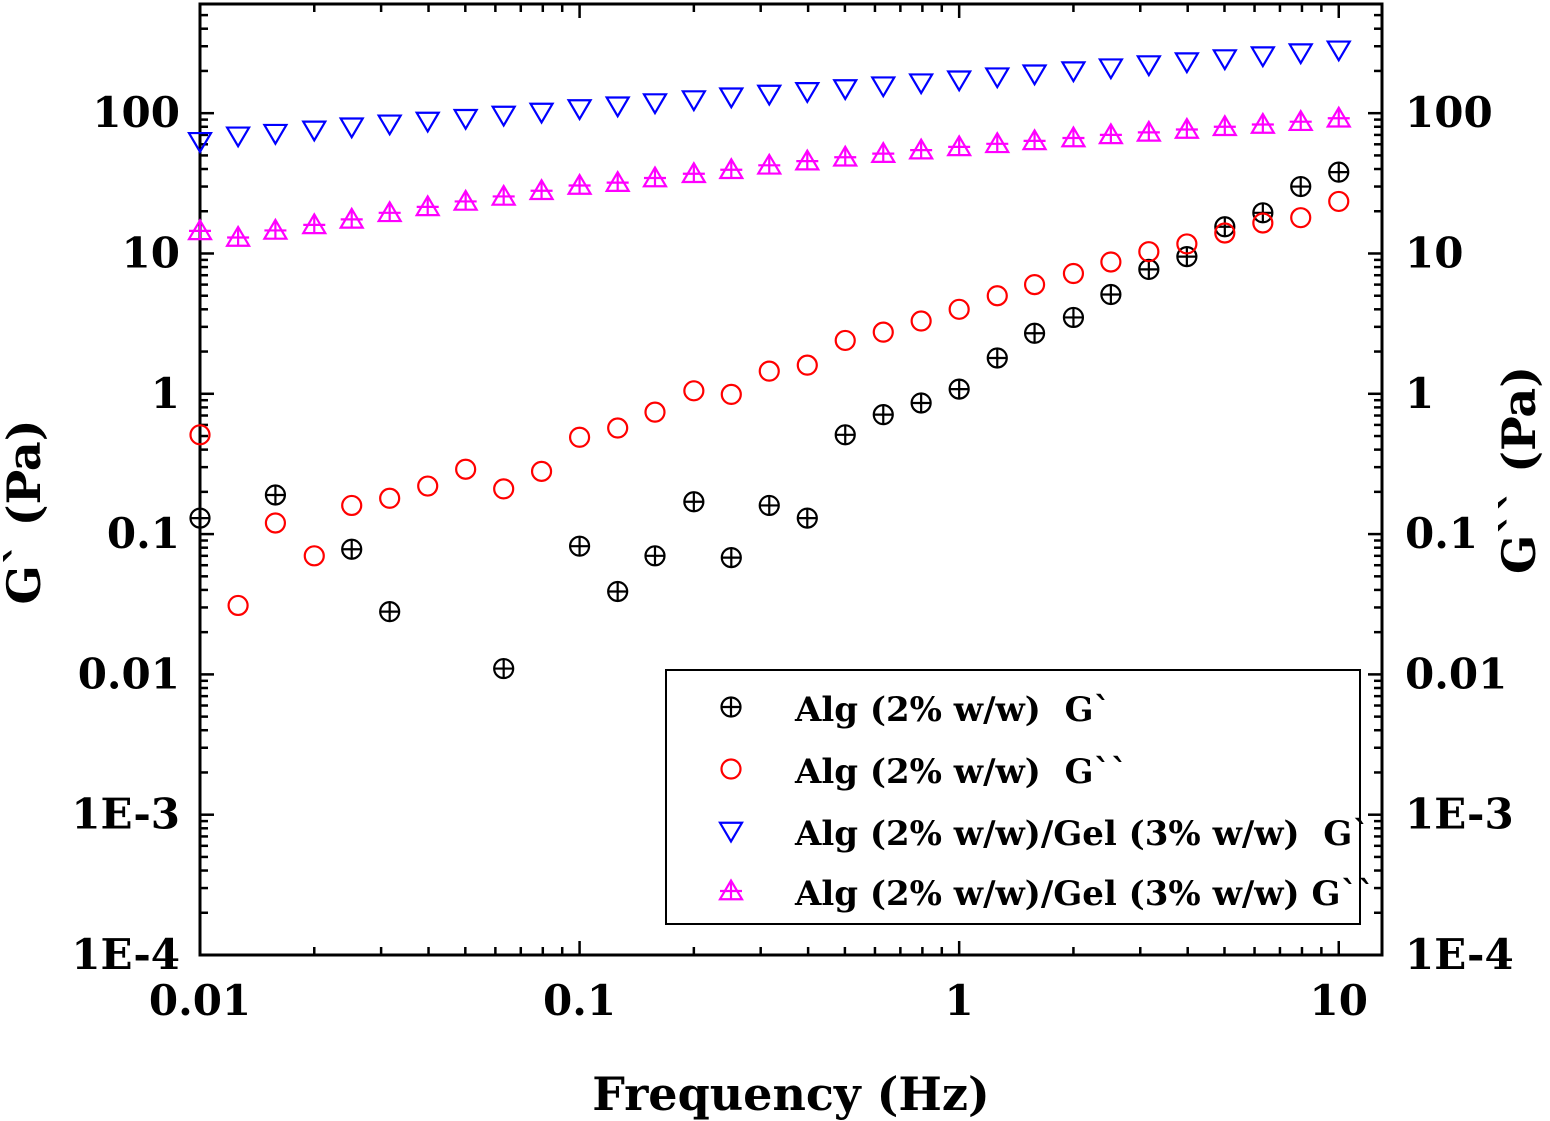  What do you see at coordinates (791, 1094) in the screenshot?
I see `x-axis-label: Frequency (Hz)` at bounding box center [791, 1094].